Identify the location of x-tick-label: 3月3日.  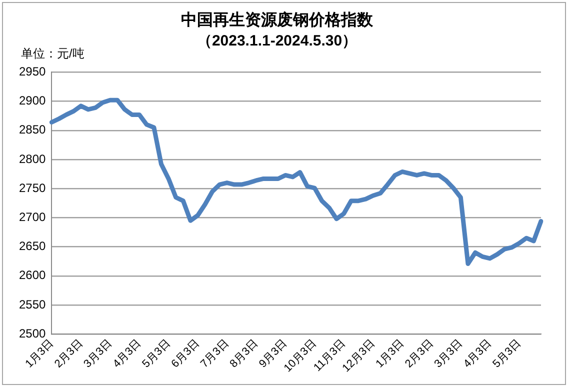
(98, 354).